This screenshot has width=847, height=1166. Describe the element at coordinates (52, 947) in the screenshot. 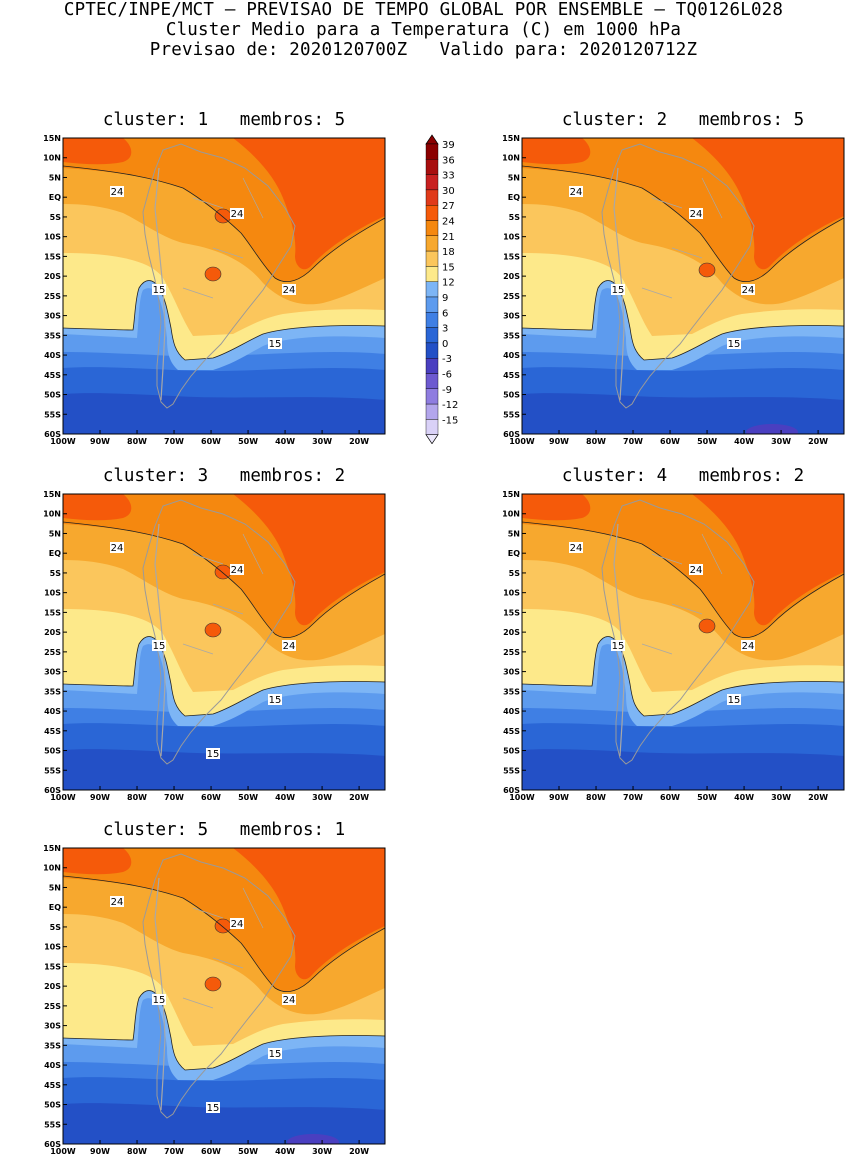

I see `lat-label: 10S` at that location.